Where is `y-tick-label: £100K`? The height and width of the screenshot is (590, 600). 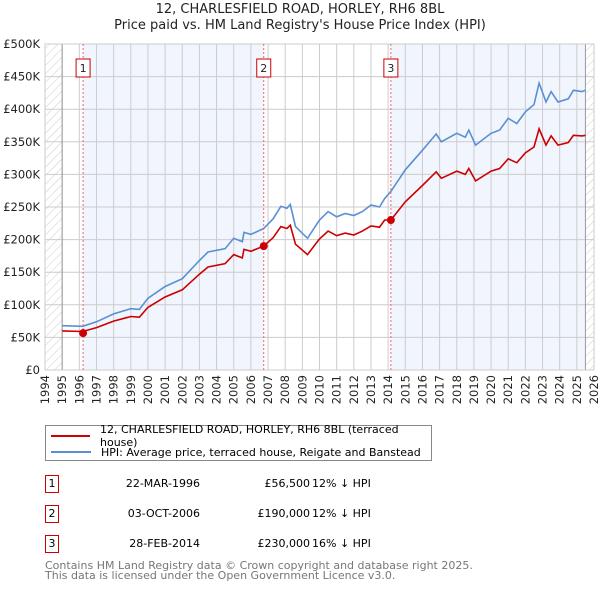 y-tick-label: £100K is located at coordinates (21, 305).